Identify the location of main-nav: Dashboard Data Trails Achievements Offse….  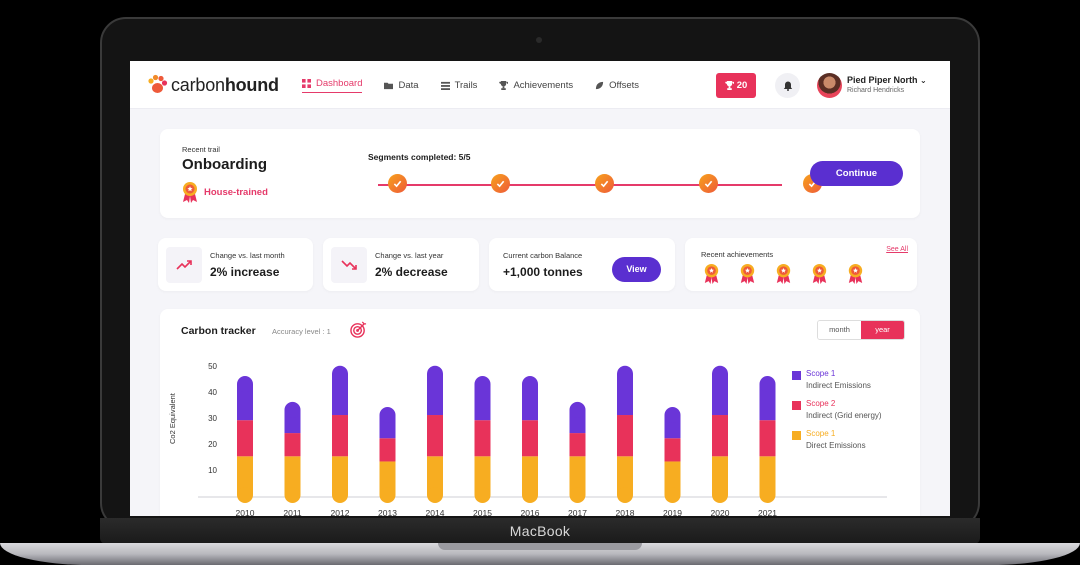
(470, 85).